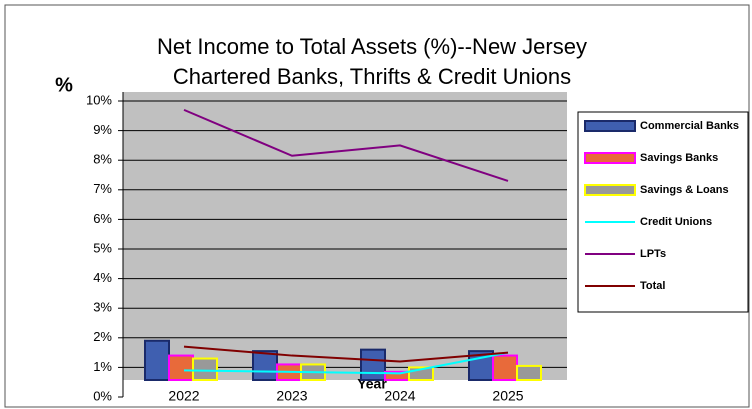 This screenshot has height=409, width=752. I want to click on y-tick-label: 5%, so click(102, 247).